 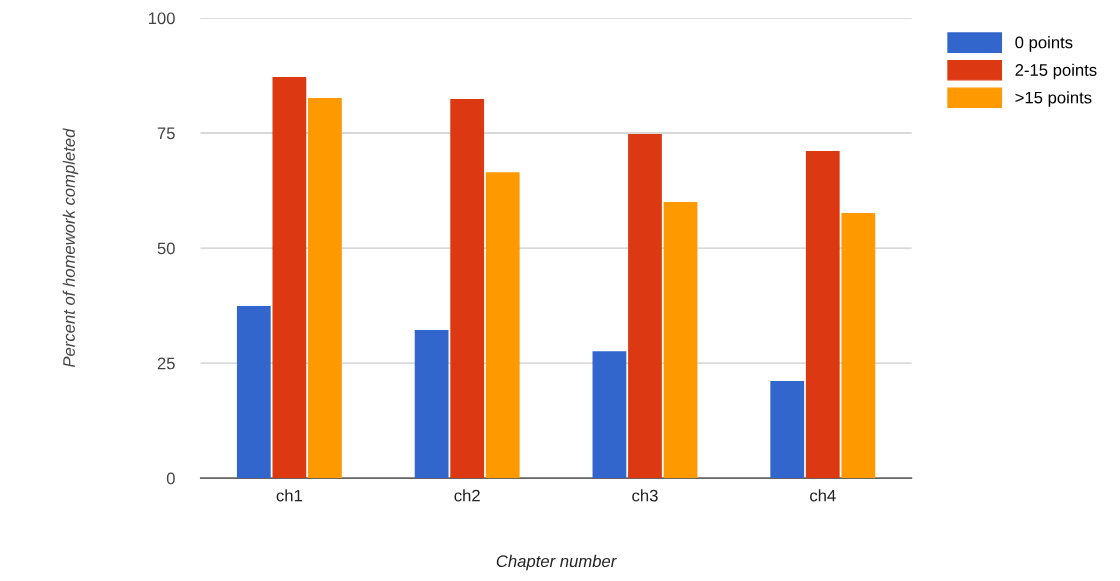 What do you see at coordinates (556, 562) in the screenshot?
I see `x-axis-title: Chapter number` at bounding box center [556, 562].